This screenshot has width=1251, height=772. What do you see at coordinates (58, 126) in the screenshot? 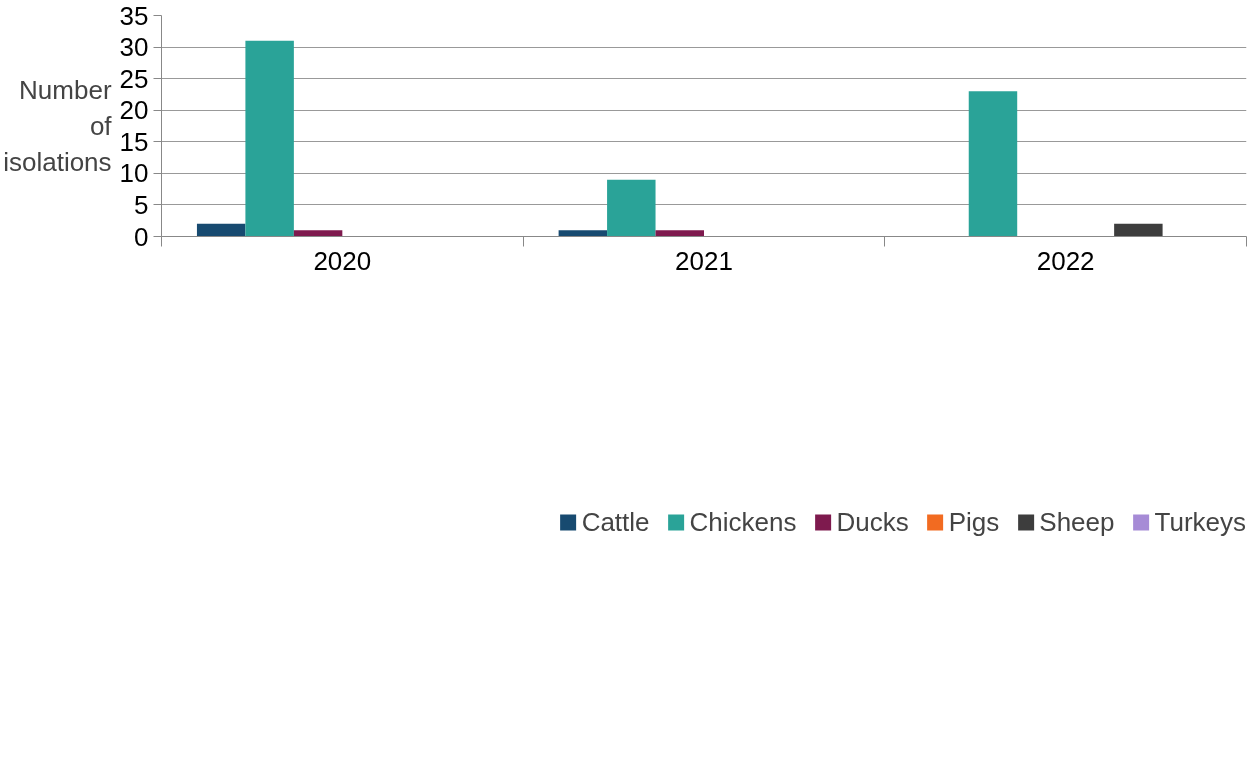
I see `y-axis-title: Number of isolations` at bounding box center [58, 126].